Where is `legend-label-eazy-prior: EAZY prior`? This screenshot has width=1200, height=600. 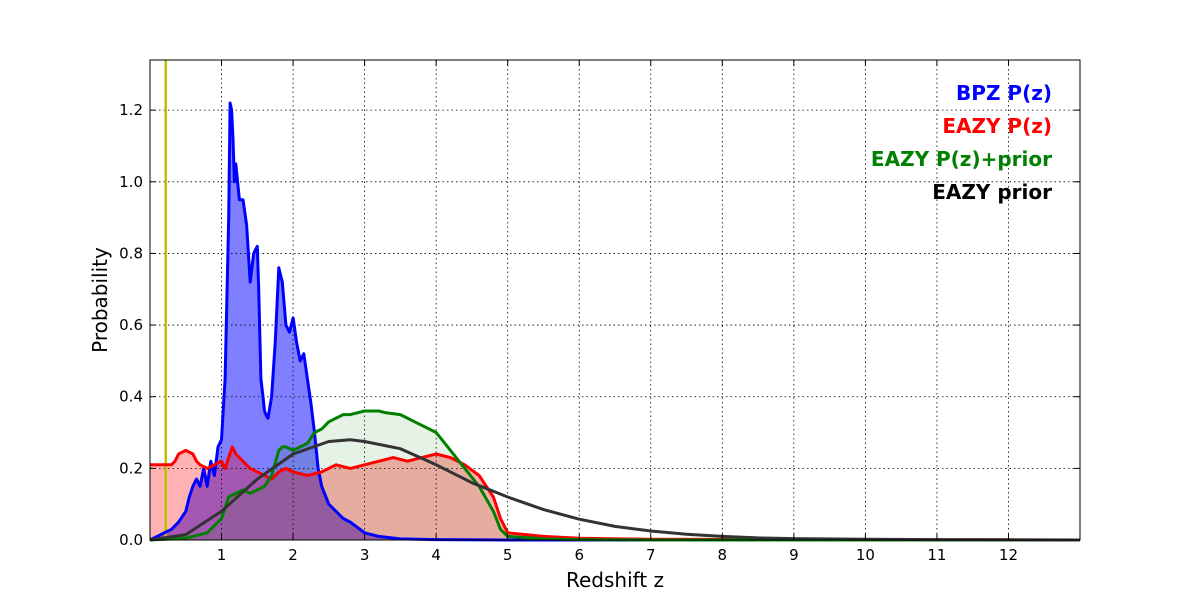 legend-label-eazy-prior: EAZY prior is located at coordinates (992, 192).